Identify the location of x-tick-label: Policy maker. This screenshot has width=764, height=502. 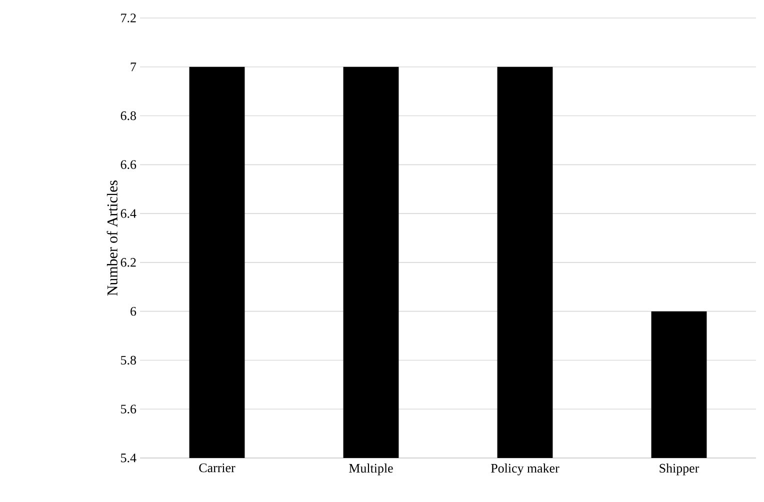
(525, 470).